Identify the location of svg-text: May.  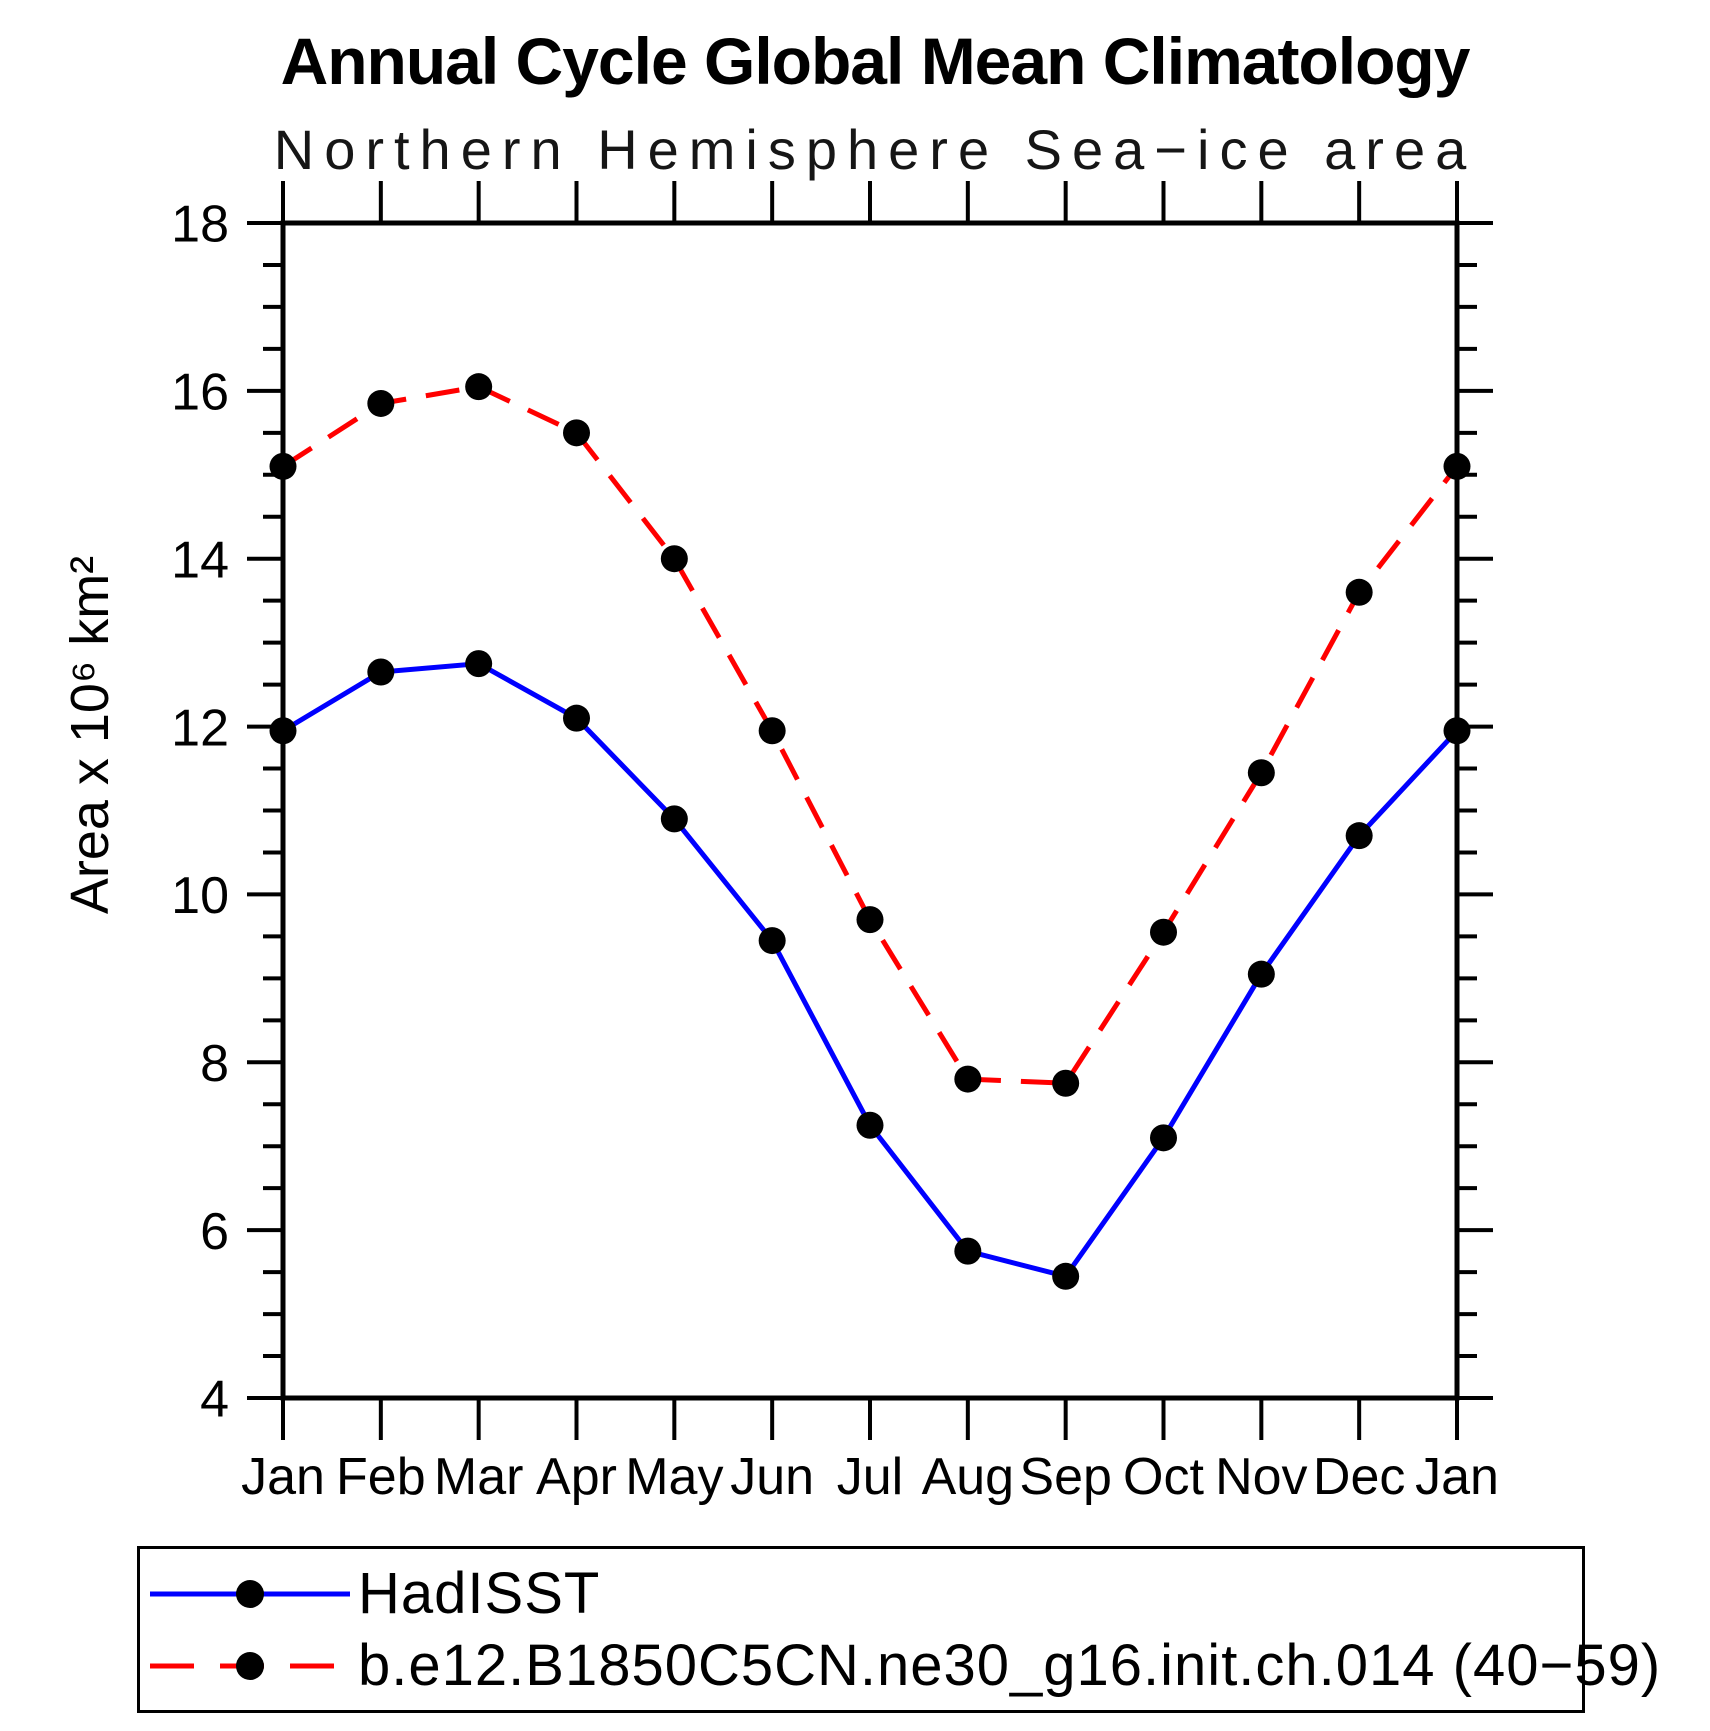
(674, 1477).